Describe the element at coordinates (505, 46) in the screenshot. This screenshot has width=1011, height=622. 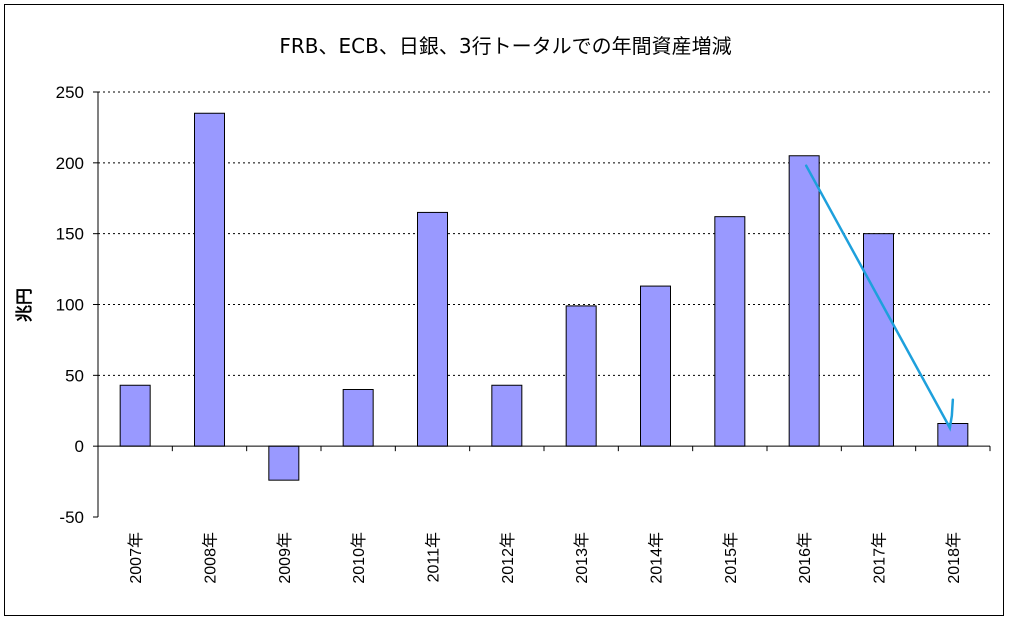
I see `chart-title: FRB、ECB、日銀、3行トータルでの年間資産増減` at that location.